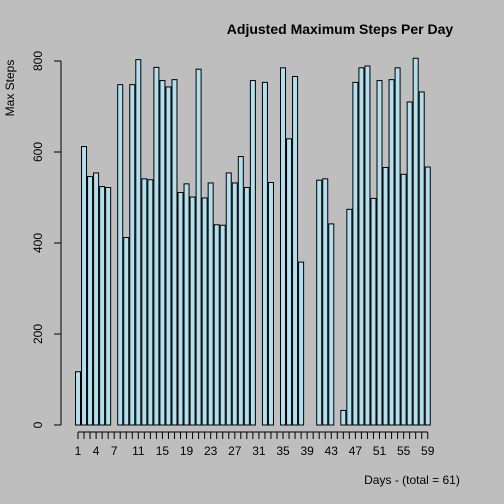 The image size is (504, 504). Describe the element at coordinates (187, 451) in the screenshot. I see `x-tick-label: 19` at that location.